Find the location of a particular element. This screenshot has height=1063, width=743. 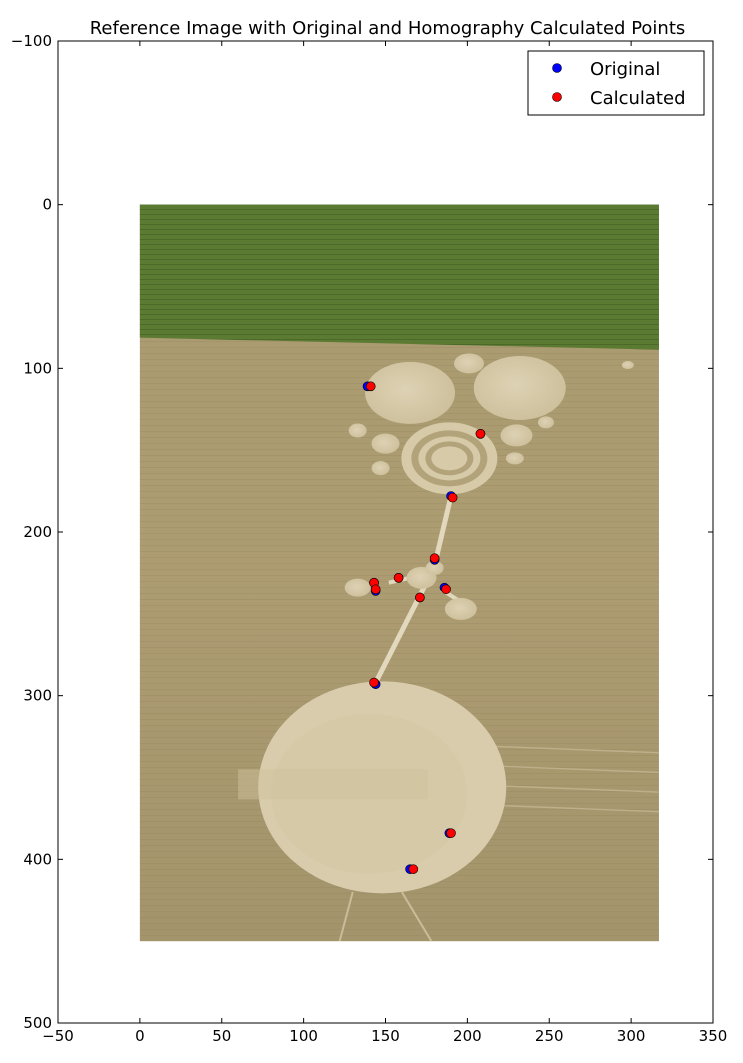

legend-marker-original is located at coordinates (557, 68).